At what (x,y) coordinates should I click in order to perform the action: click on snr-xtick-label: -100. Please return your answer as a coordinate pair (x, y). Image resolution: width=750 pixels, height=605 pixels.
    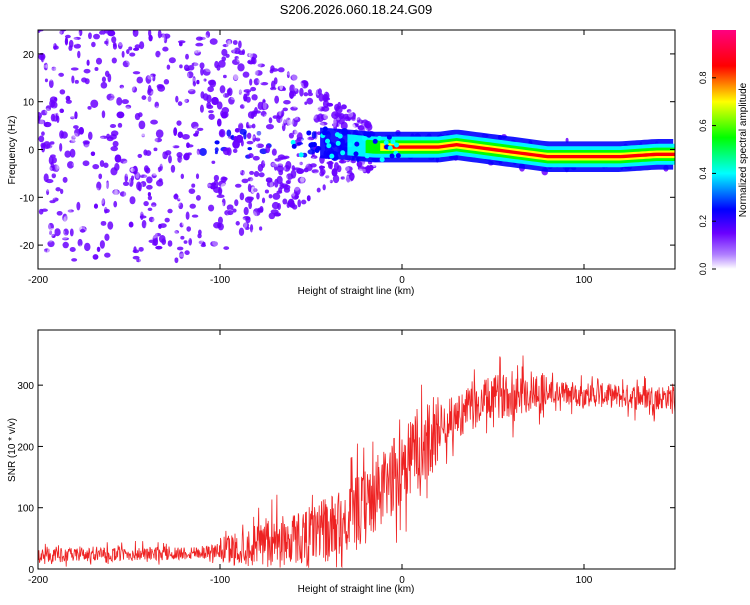
    Looking at the image, I should click on (220, 580).